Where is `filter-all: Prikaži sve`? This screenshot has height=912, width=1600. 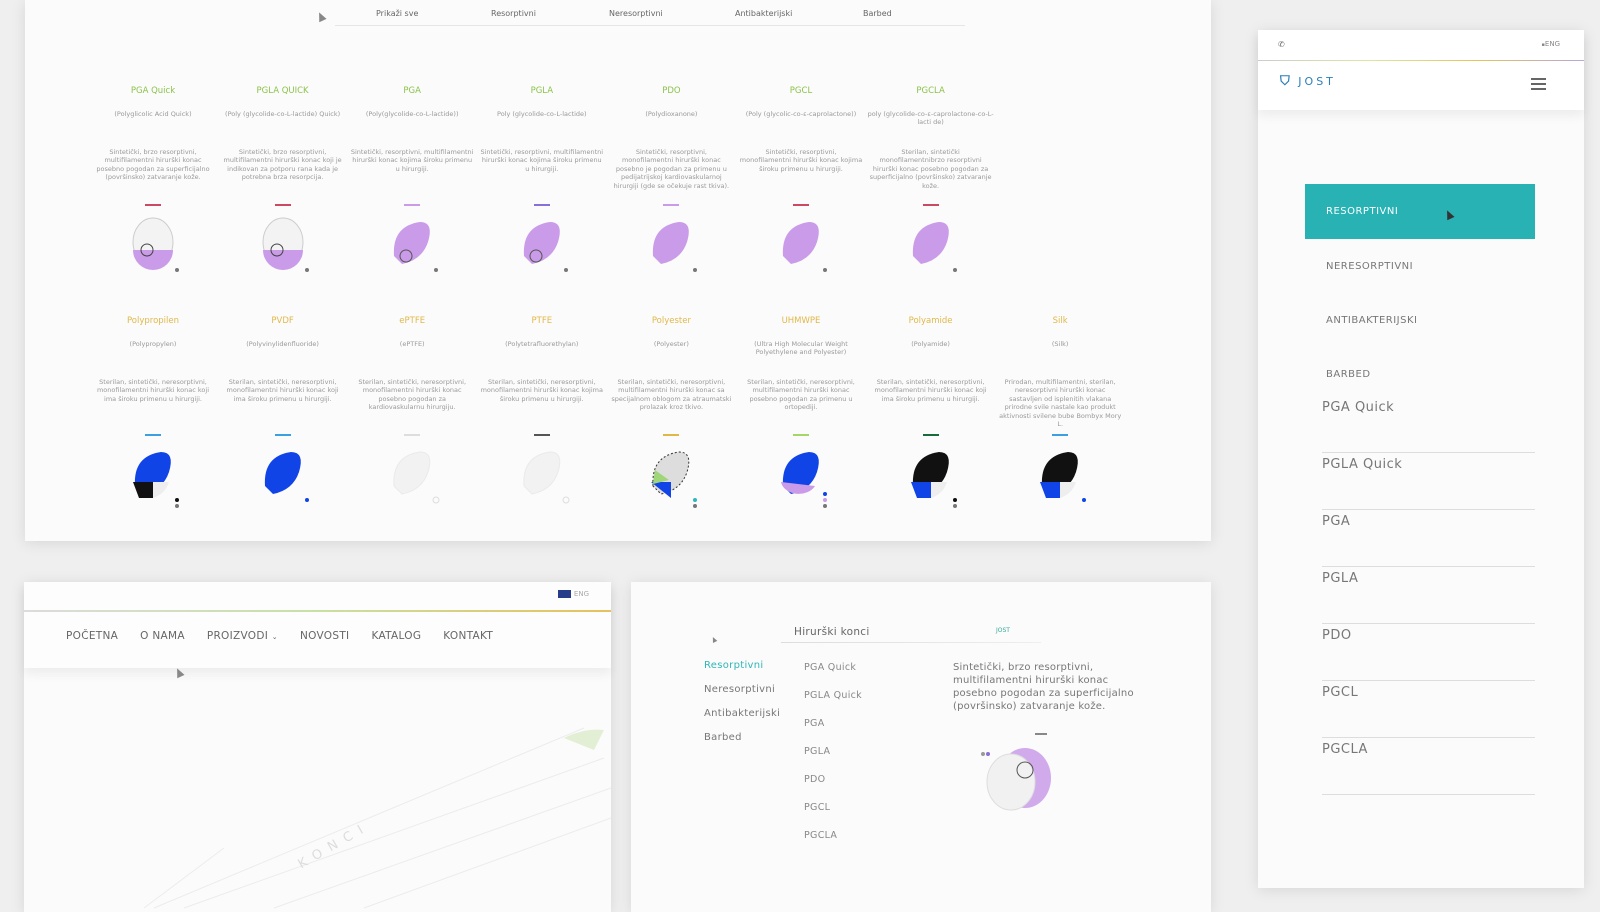 filter-all: Prikaži sve is located at coordinates (397, 13).